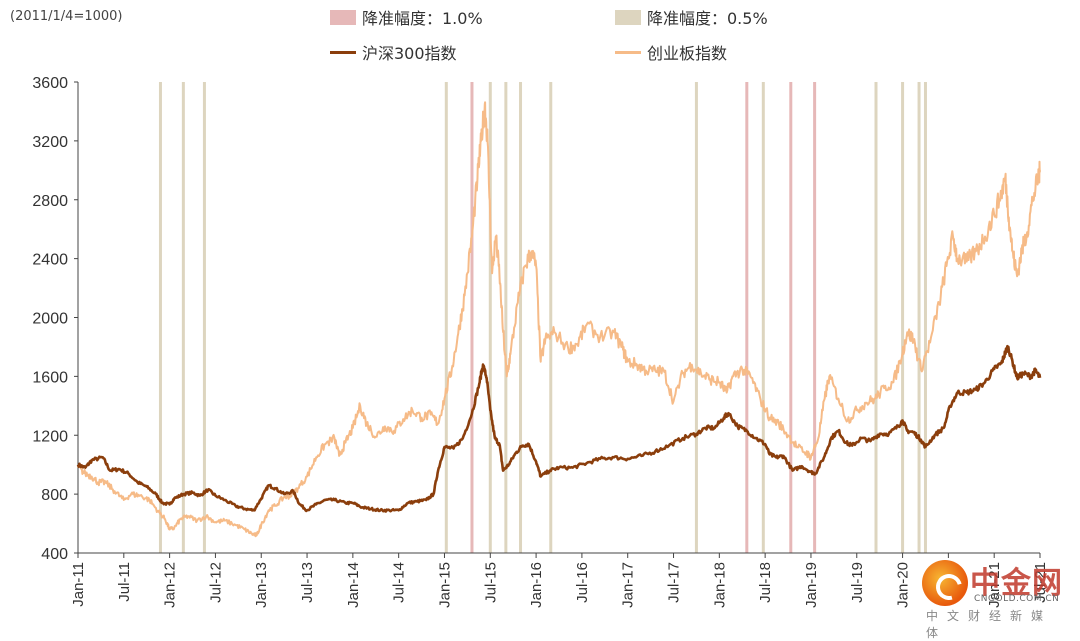 Image resolution: width=1080 pixels, height=641 pixels. Describe the element at coordinates (857, 582) in the screenshot. I see `x-tick-label-17: Jul-19` at that location.